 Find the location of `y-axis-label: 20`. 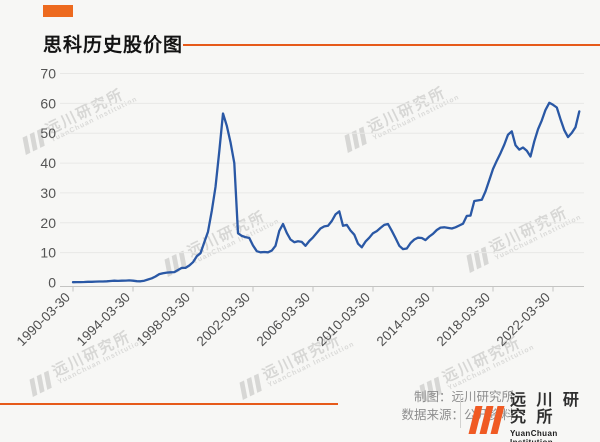

y-axis-label: 20 is located at coordinates (48, 223).